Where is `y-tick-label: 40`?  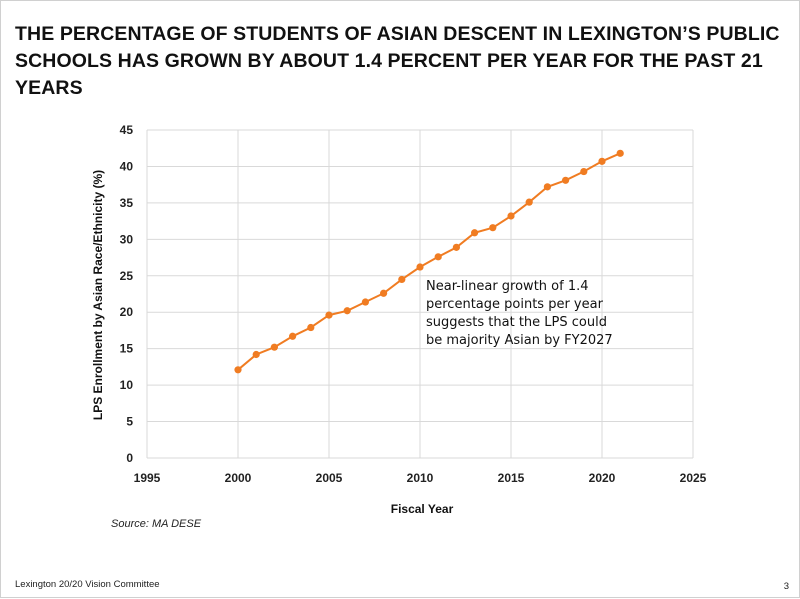
y-tick-label: 40 is located at coordinates (127, 166).